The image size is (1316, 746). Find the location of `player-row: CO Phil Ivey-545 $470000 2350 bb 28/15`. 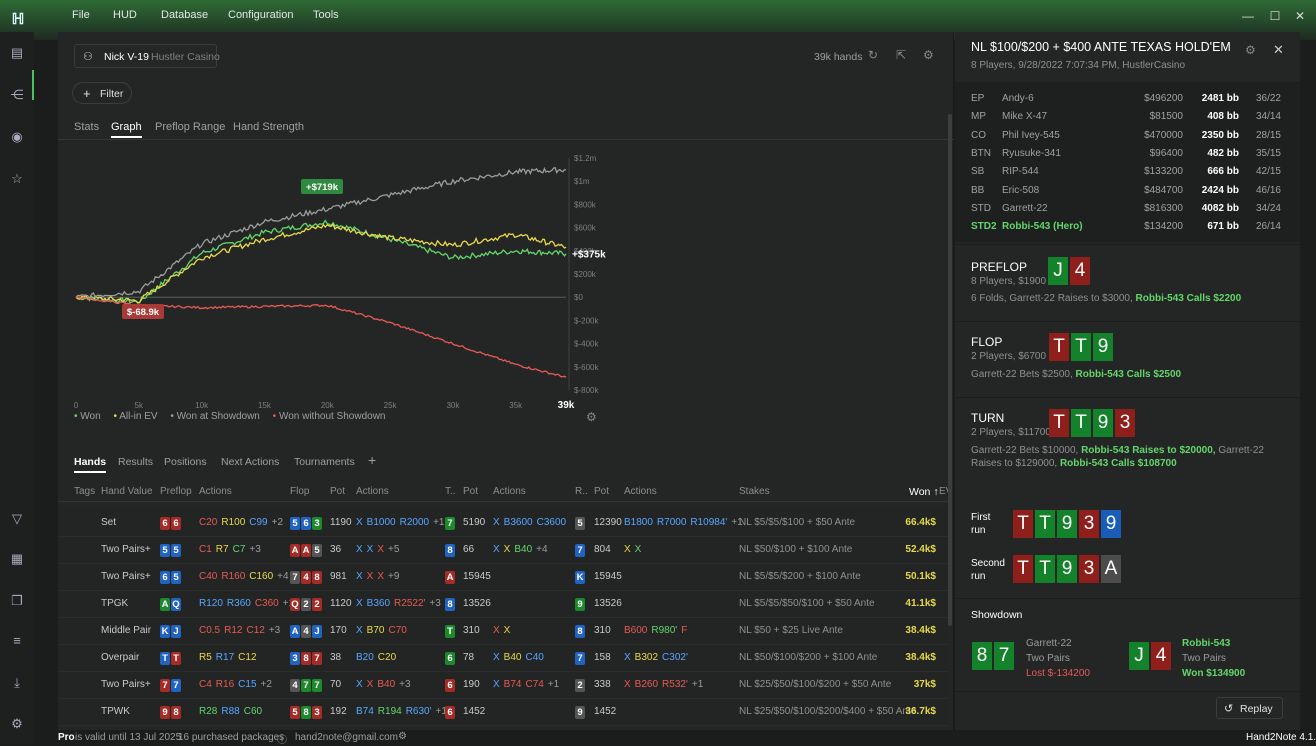

player-row: CO Phil Ivey-545 $470000 2350 bb 28/15 is located at coordinates (1126, 138).